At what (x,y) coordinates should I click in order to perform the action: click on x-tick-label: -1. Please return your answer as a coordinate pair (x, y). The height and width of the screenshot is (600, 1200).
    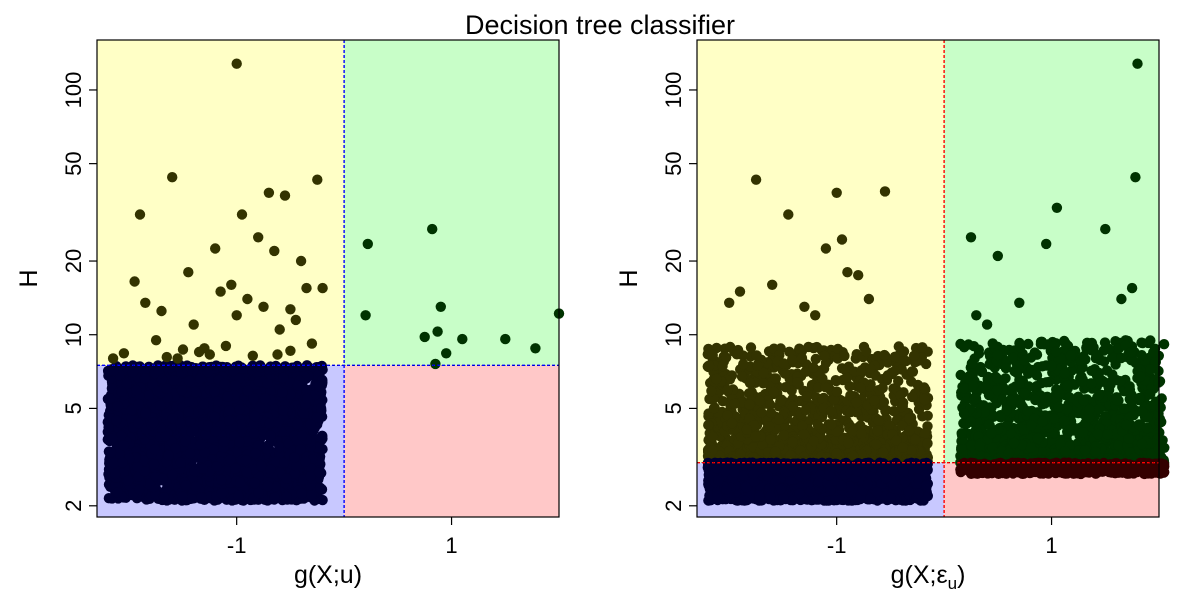
    Looking at the image, I should click on (237, 545).